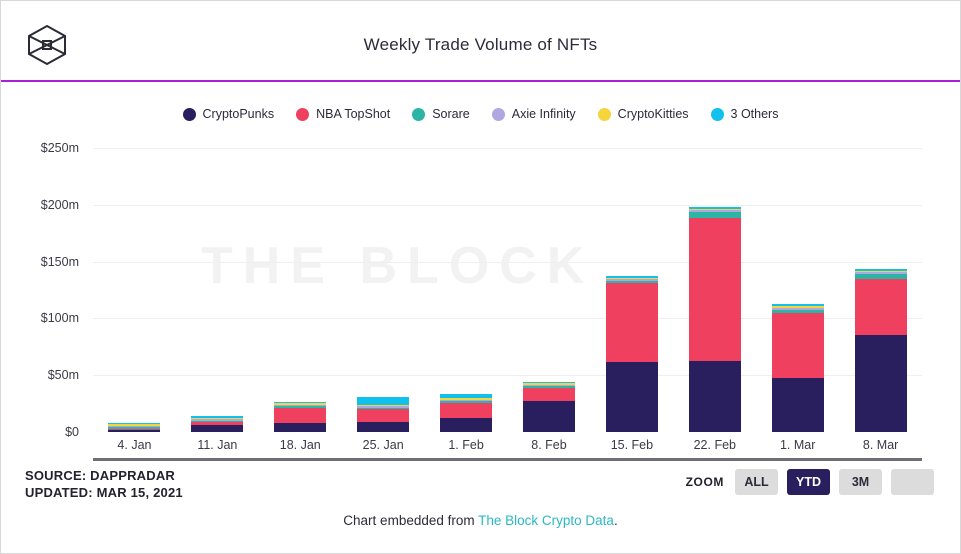 The image size is (961, 554). I want to click on updated-line: UPDATED: MAR 15, 2021, so click(104, 492).